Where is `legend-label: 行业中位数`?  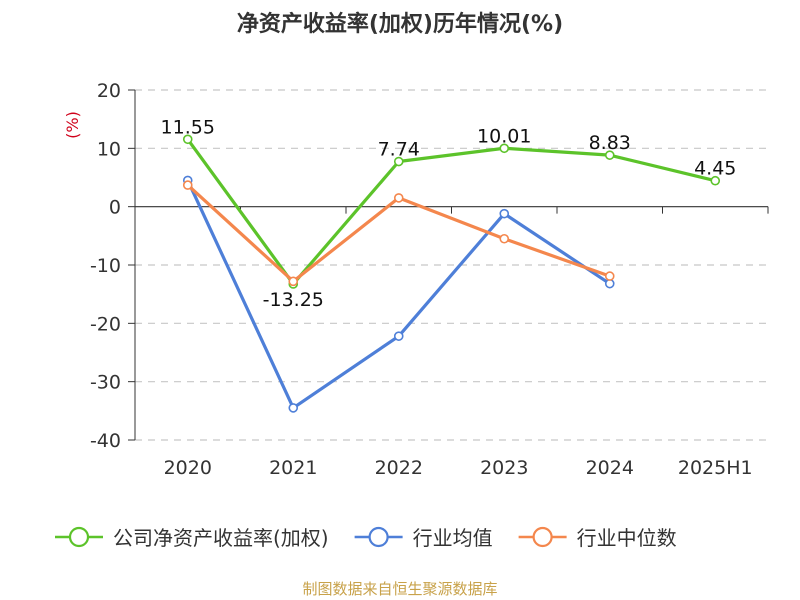 legend-label: 行业中位数 is located at coordinates (627, 538).